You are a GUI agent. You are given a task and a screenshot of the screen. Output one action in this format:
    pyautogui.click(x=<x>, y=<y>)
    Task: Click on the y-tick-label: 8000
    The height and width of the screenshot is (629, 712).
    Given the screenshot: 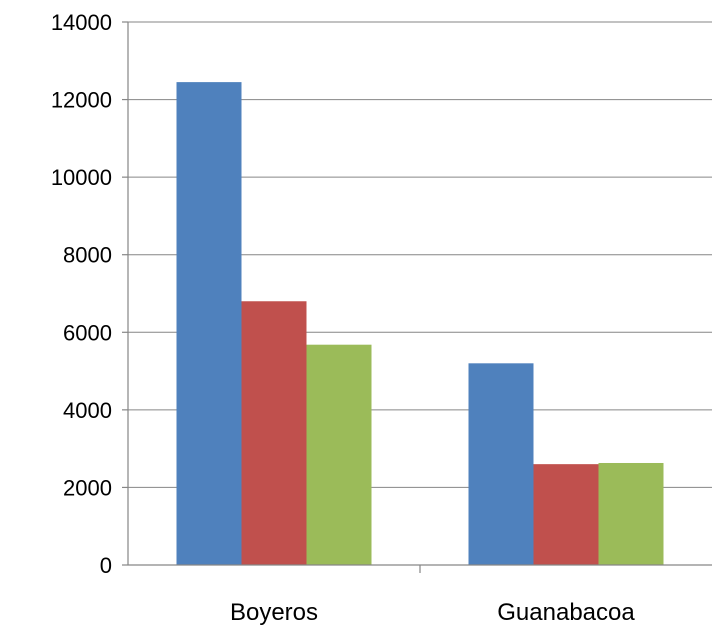 What is the action you would take?
    pyautogui.click(x=87, y=255)
    